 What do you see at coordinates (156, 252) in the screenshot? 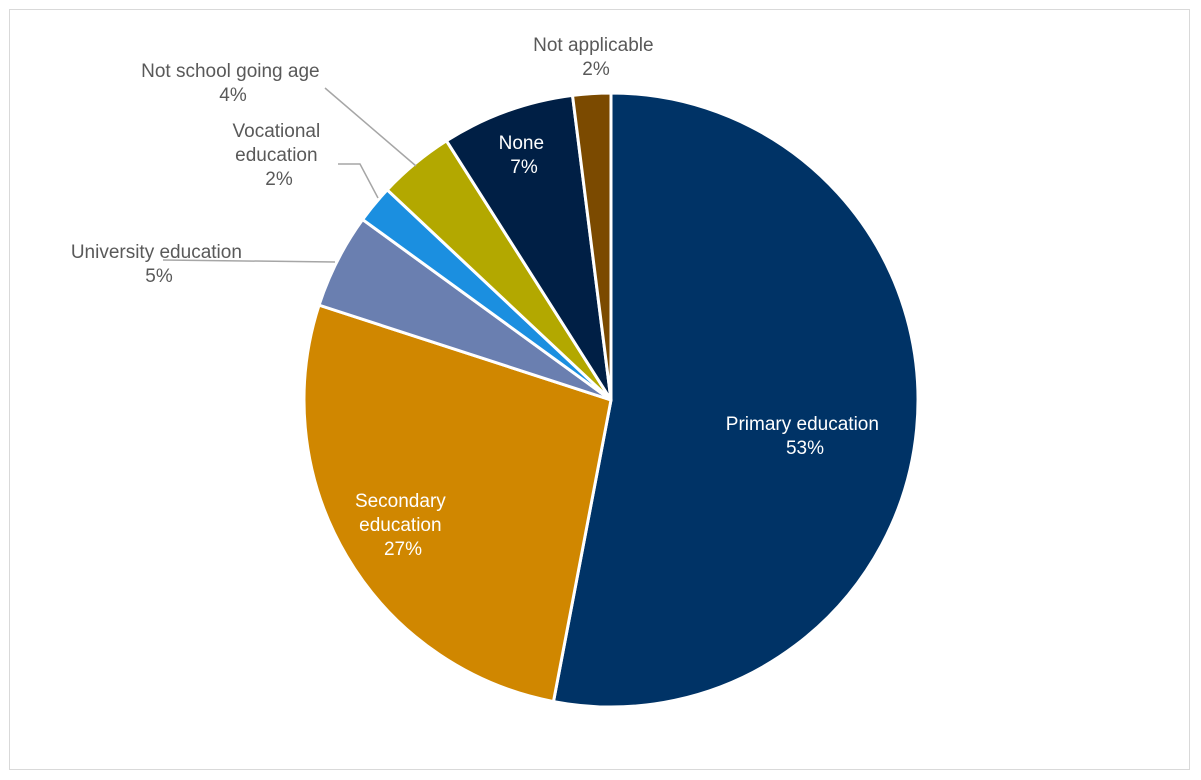
I see `slice-name-university-education: University education` at bounding box center [156, 252].